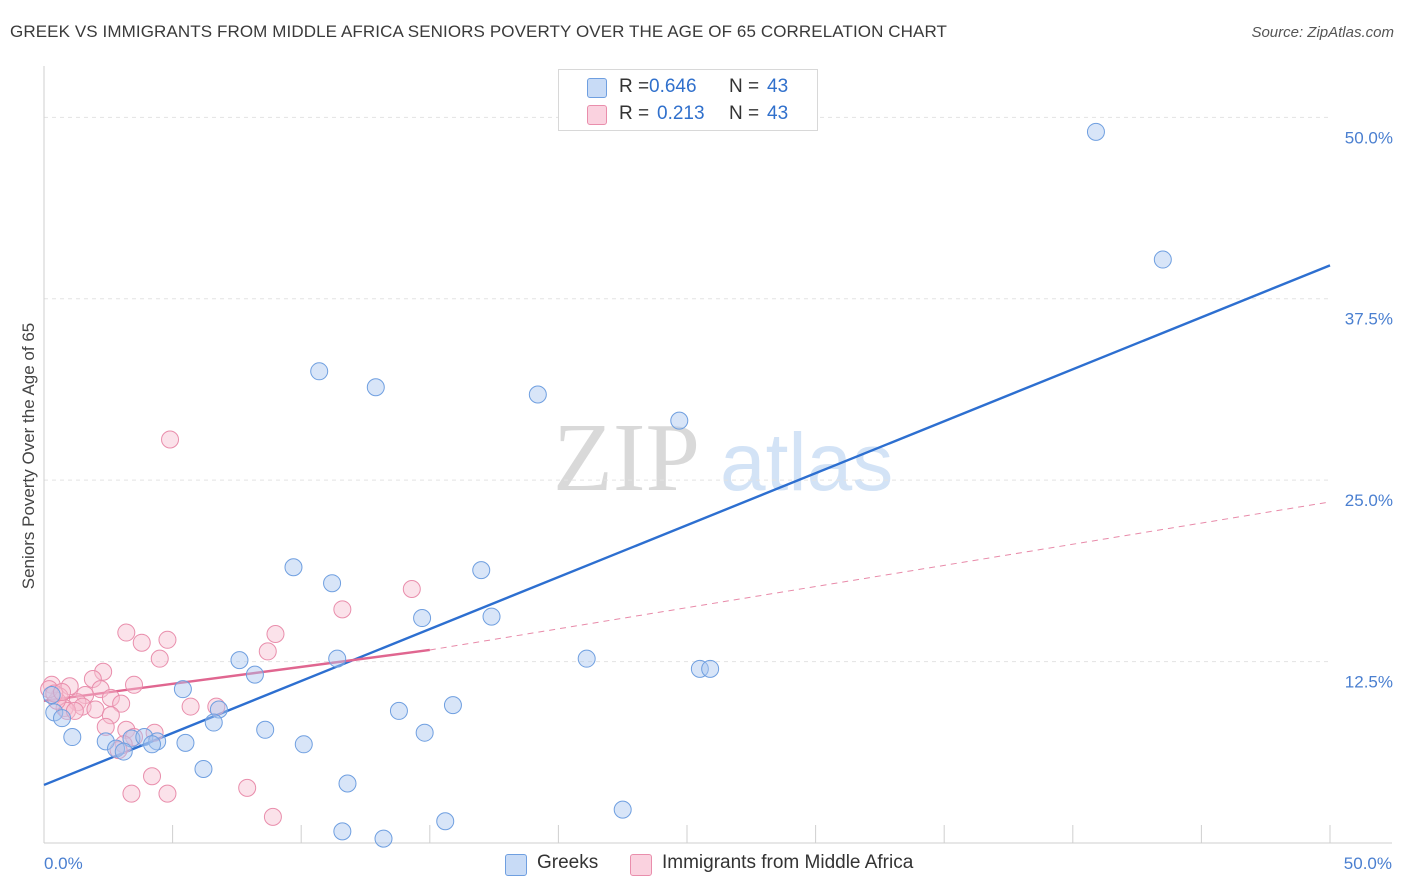 The height and width of the screenshot is (892, 1406). What do you see at coordinates (788, 862) in the screenshot?
I see `legend-label-immigrants: Immigrants from Middle Africa` at bounding box center [788, 862].